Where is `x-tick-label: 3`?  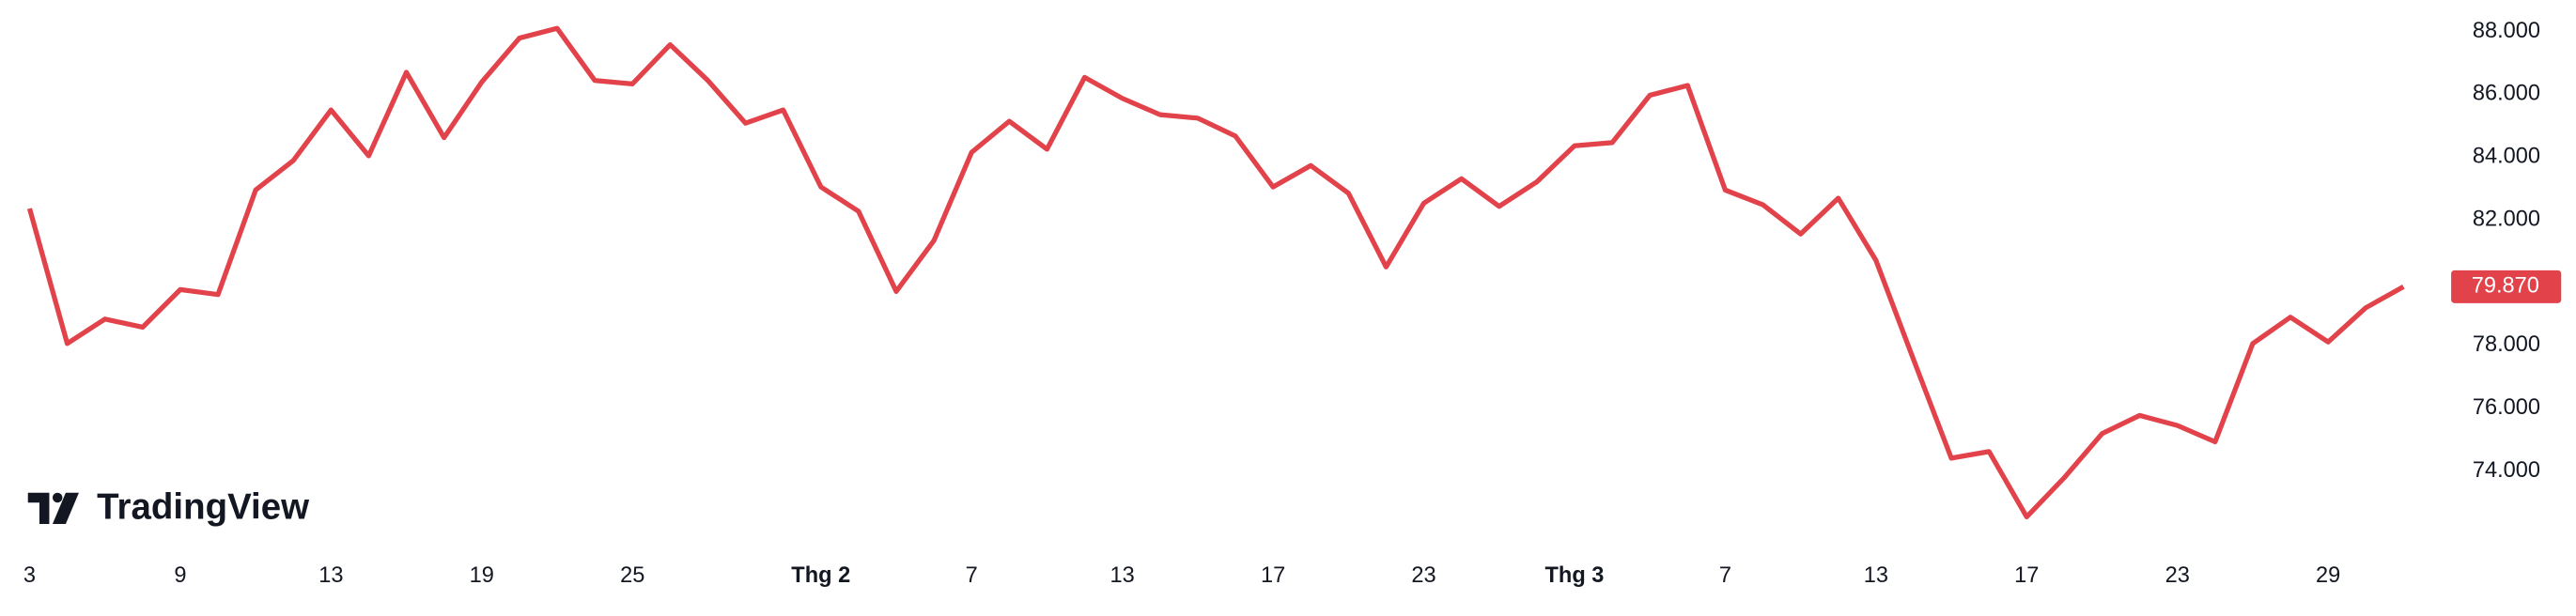 x-tick-label: 3 is located at coordinates (30, 575).